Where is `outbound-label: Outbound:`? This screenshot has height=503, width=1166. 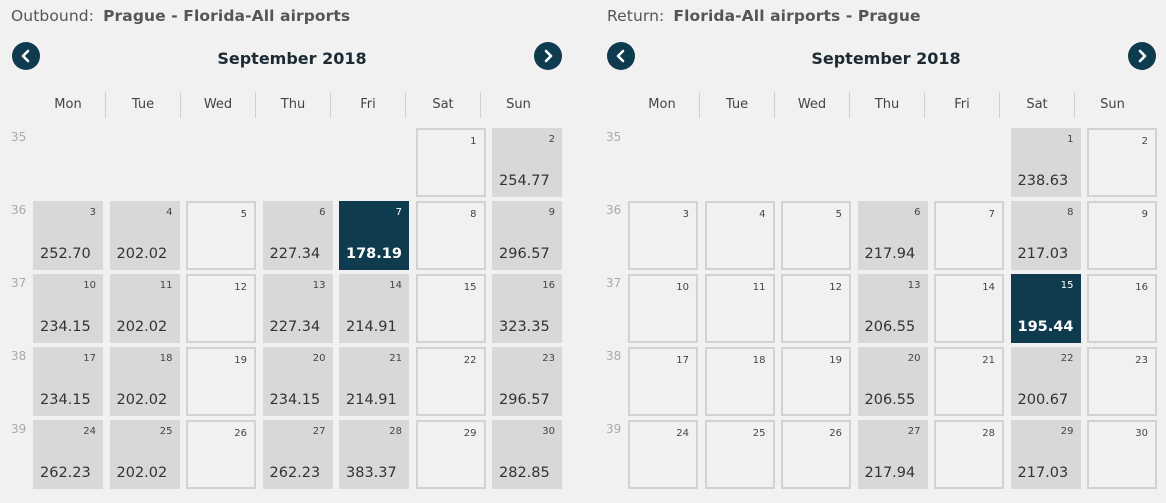
outbound-label: Outbound: is located at coordinates (53, 16).